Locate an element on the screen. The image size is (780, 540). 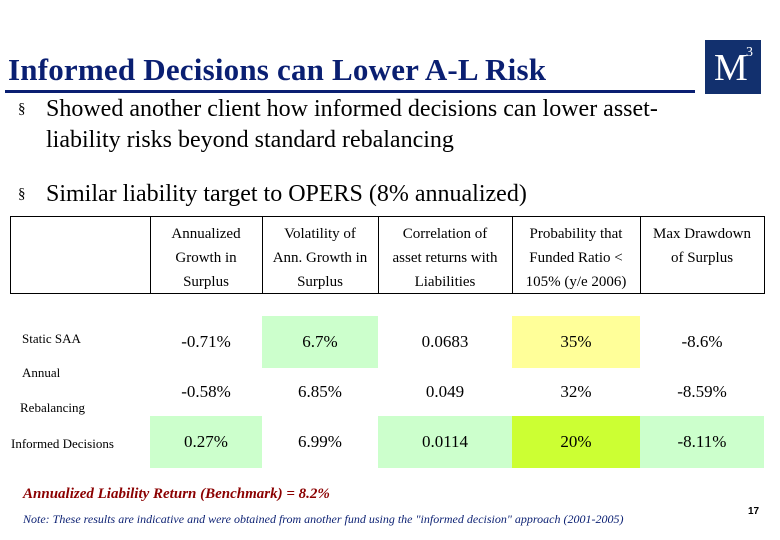
cell-static-probability: 35% is located at coordinates (576, 342).